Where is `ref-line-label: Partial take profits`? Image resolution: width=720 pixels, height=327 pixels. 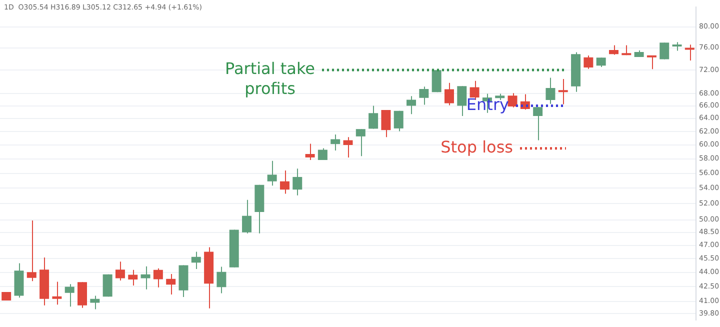
ref-line-label: Partial take profits is located at coordinates (270, 78).